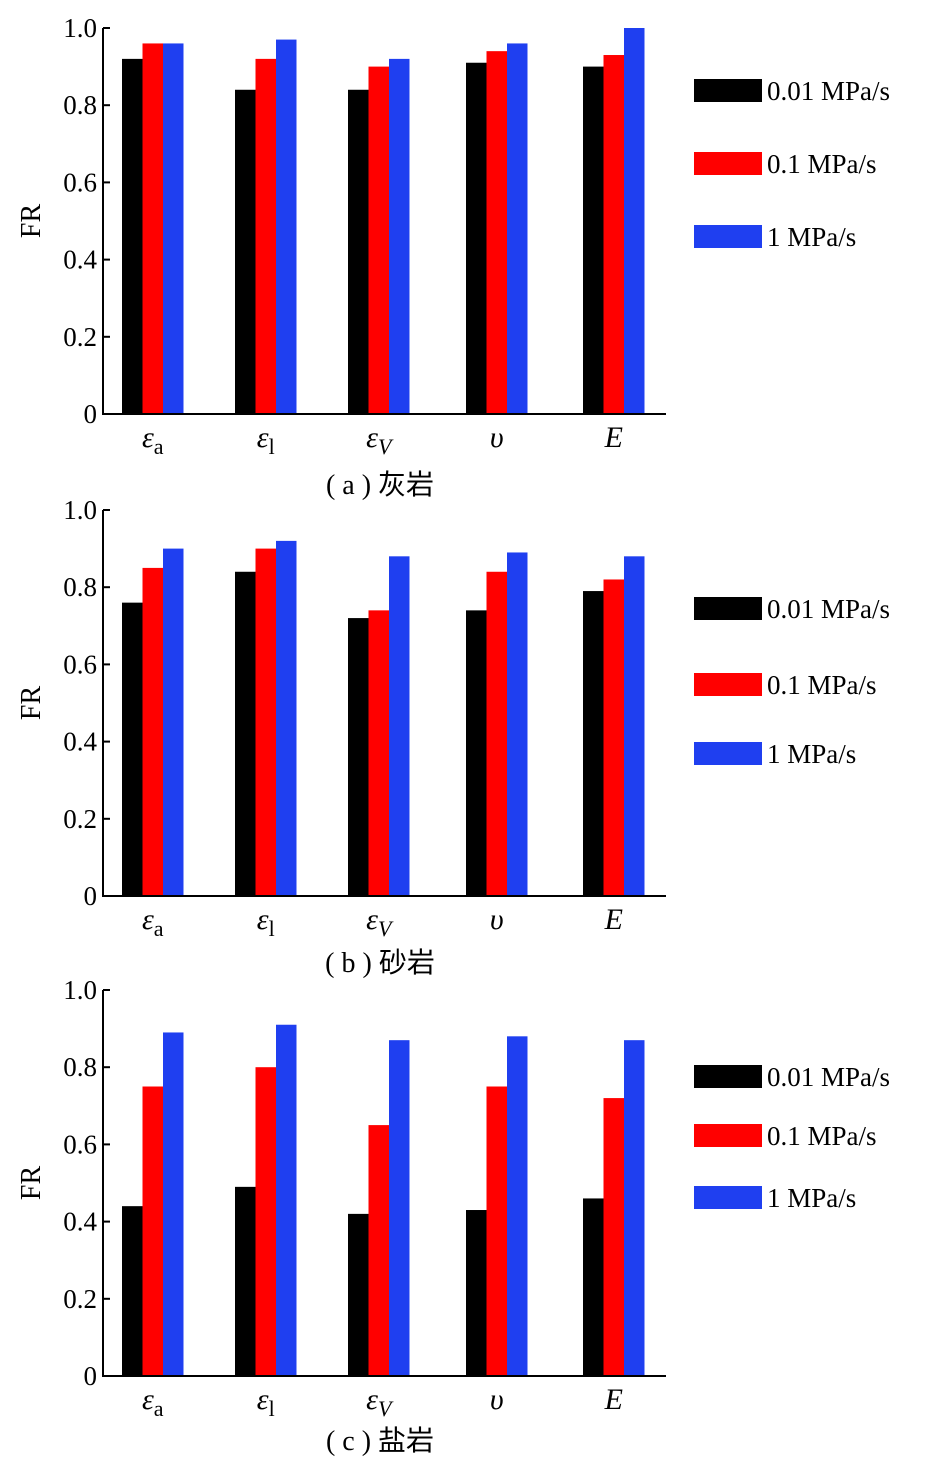 The image size is (945, 1463). I want to click on chart-caption: ( b ) 砂岩, so click(380, 963).